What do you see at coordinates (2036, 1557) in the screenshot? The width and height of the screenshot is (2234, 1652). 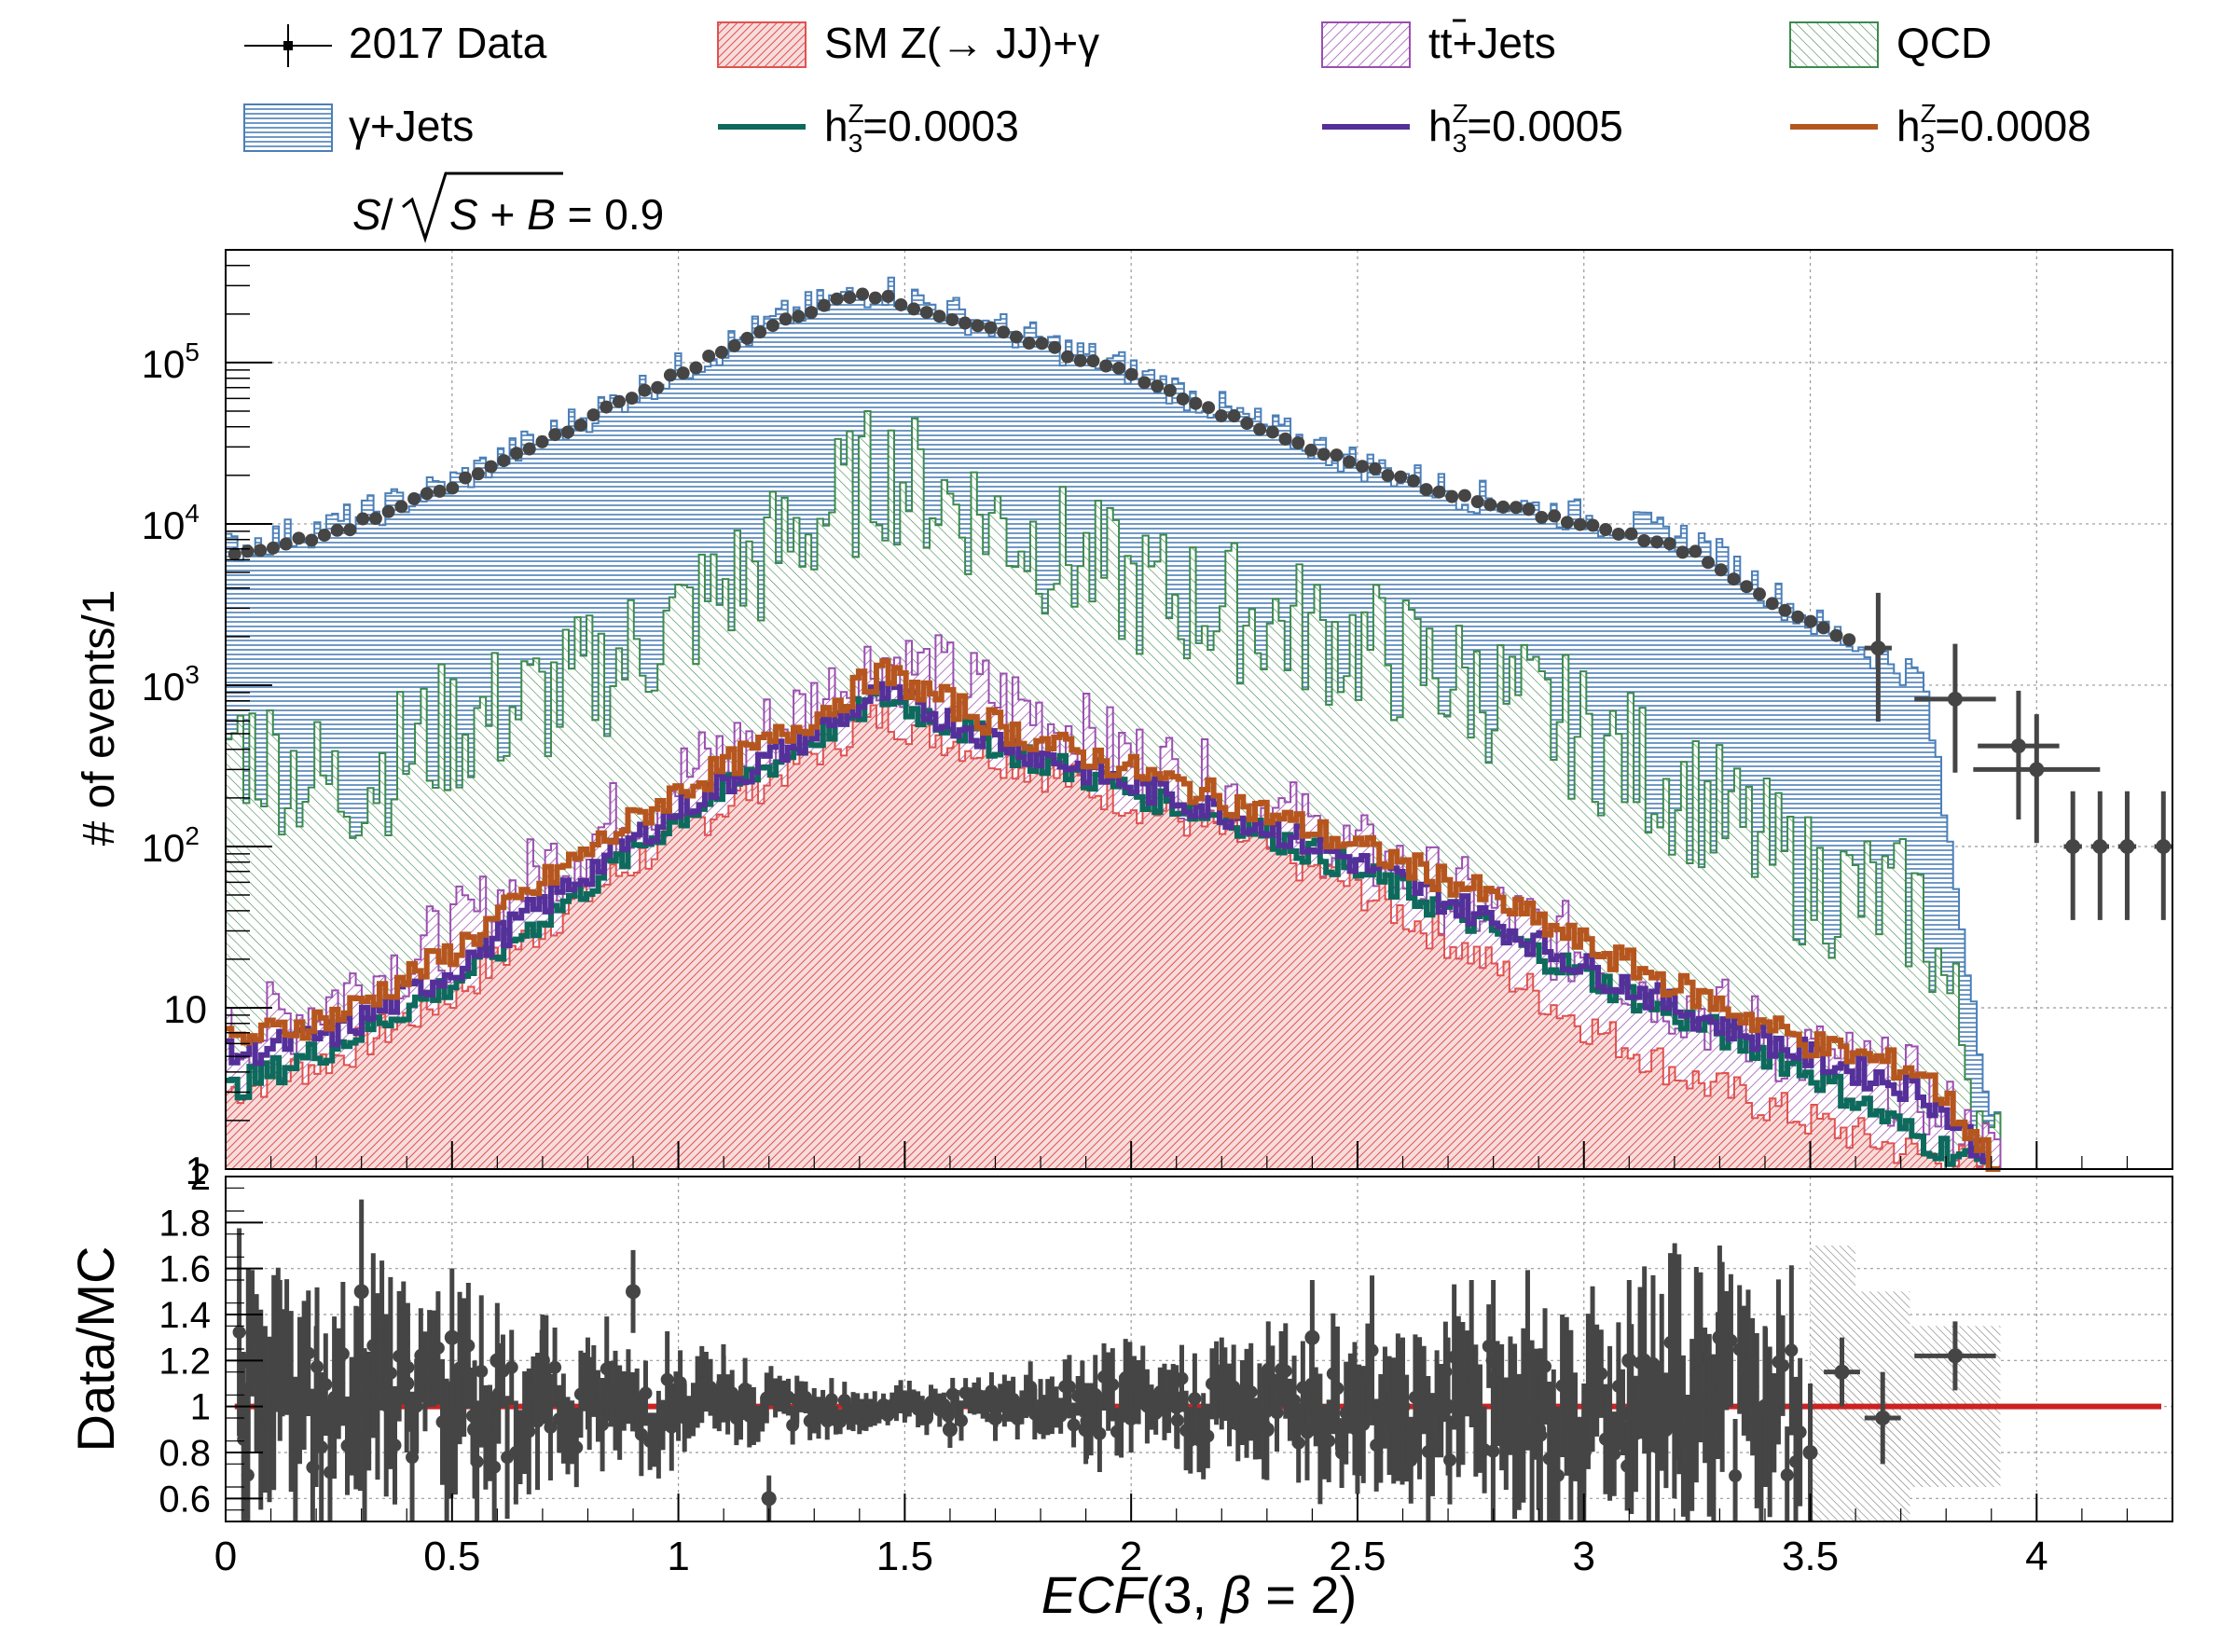 I see `x-tick-label: 4` at bounding box center [2036, 1557].